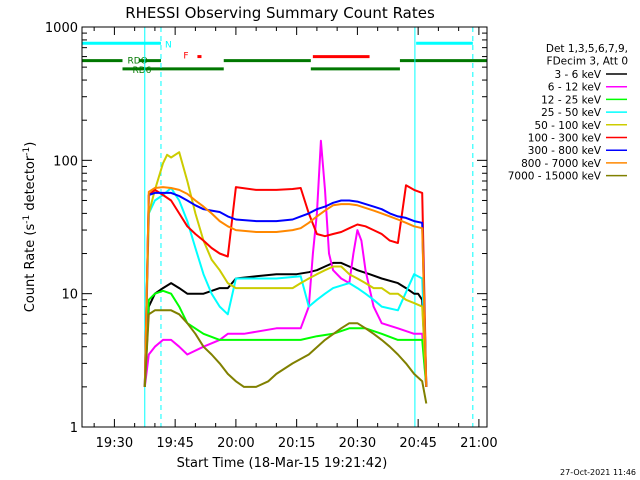 The height and width of the screenshot is (480, 640). I want to click on legend-label-12-25-kev: 12 - 25 keV, so click(571, 100).